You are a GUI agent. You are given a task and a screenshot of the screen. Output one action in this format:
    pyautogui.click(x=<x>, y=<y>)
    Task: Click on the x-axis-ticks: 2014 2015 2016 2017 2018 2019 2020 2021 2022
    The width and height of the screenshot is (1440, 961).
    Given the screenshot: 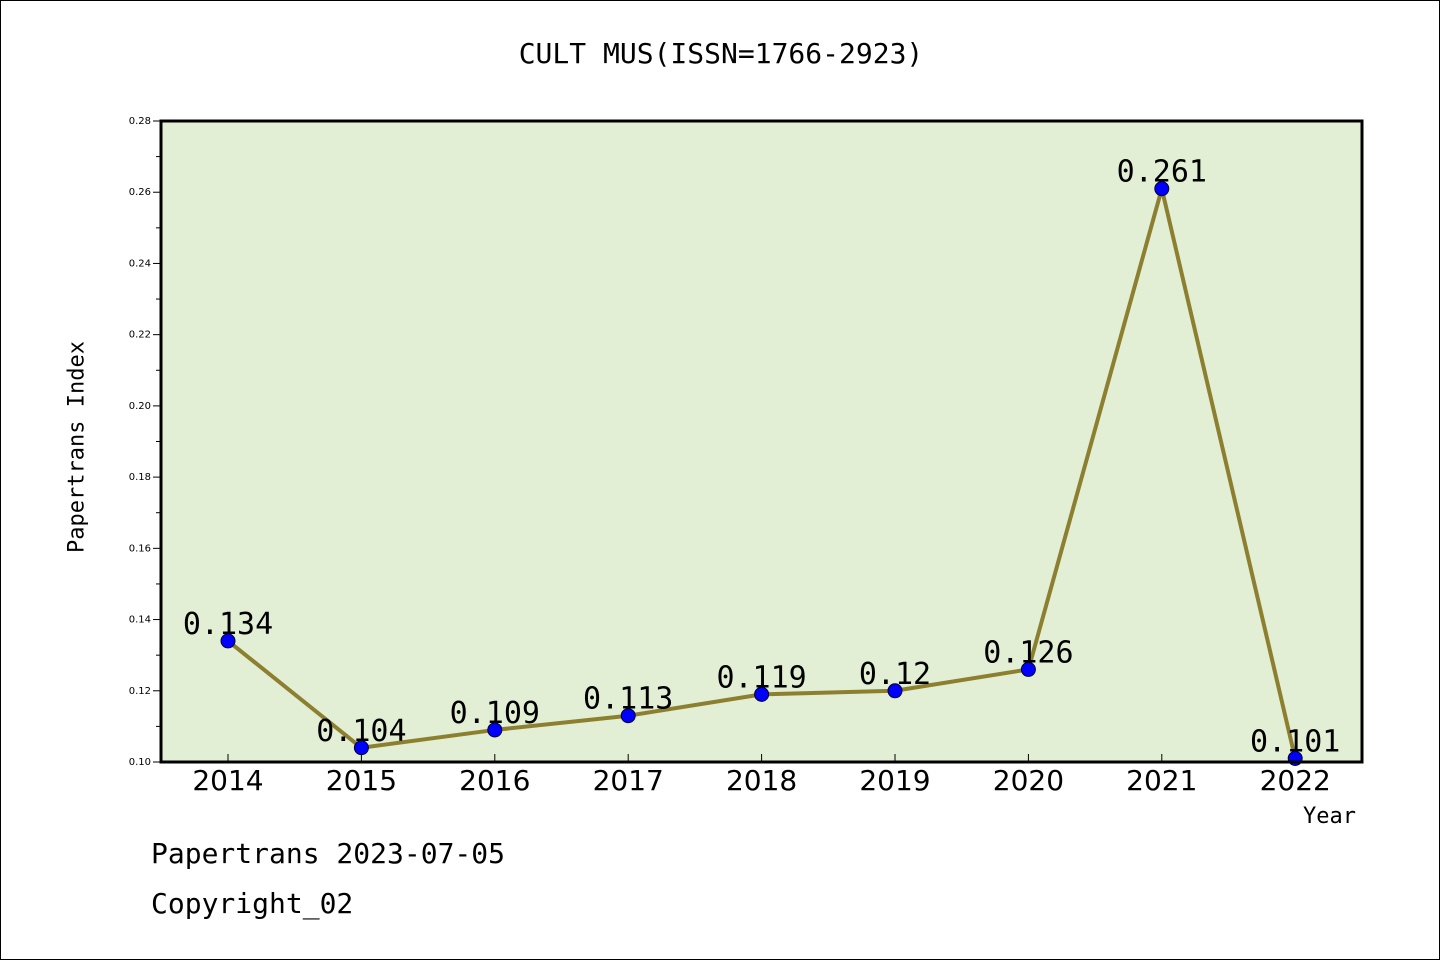 What is the action you would take?
    pyautogui.click(x=761, y=775)
    